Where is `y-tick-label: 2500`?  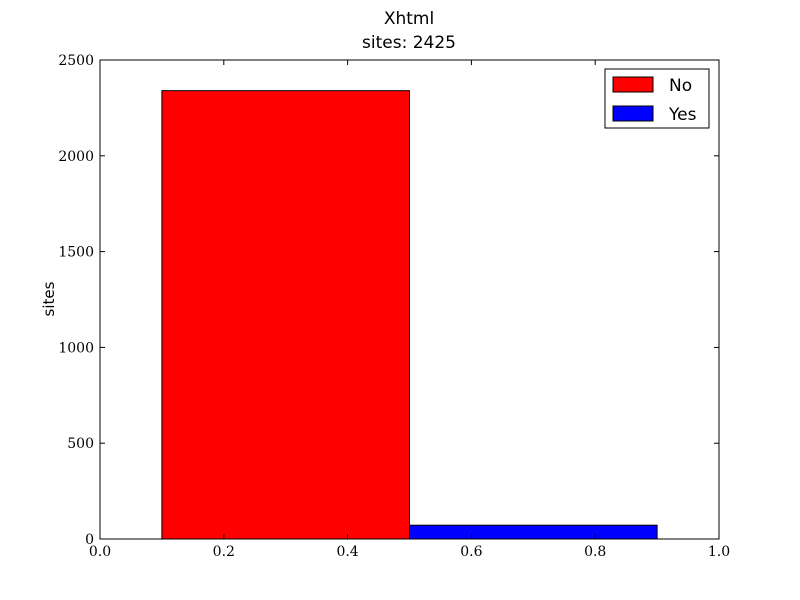
y-tick-label: 2500 is located at coordinates (76, 61).